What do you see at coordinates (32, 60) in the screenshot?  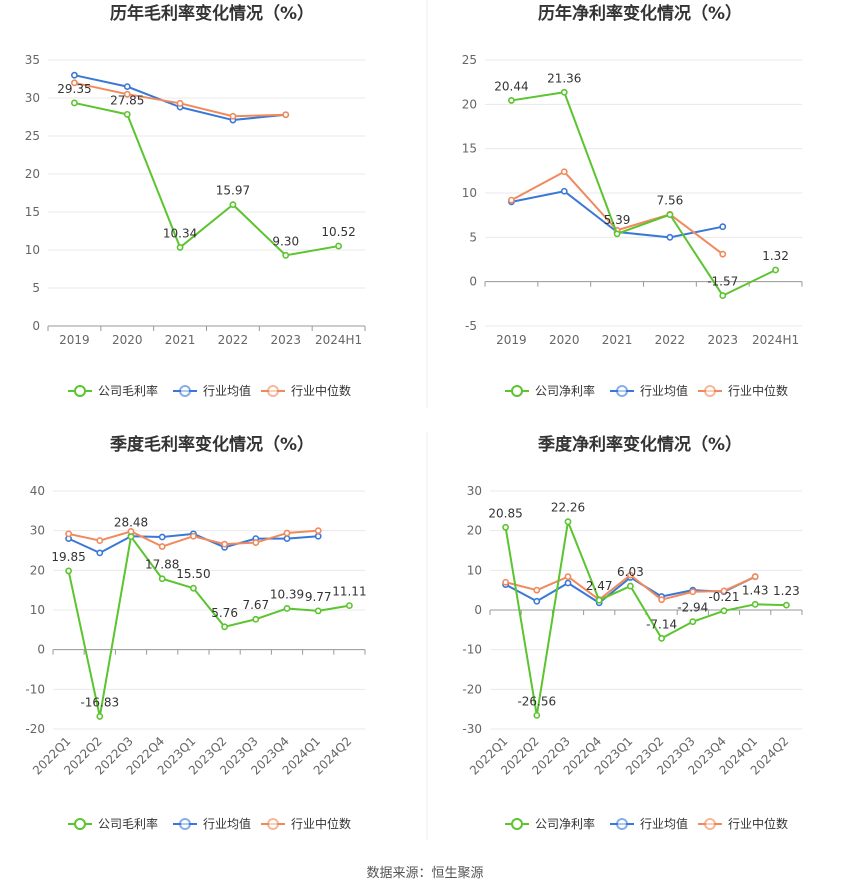 I see `y-tick-label: 35` at bounding box center [32, 60].